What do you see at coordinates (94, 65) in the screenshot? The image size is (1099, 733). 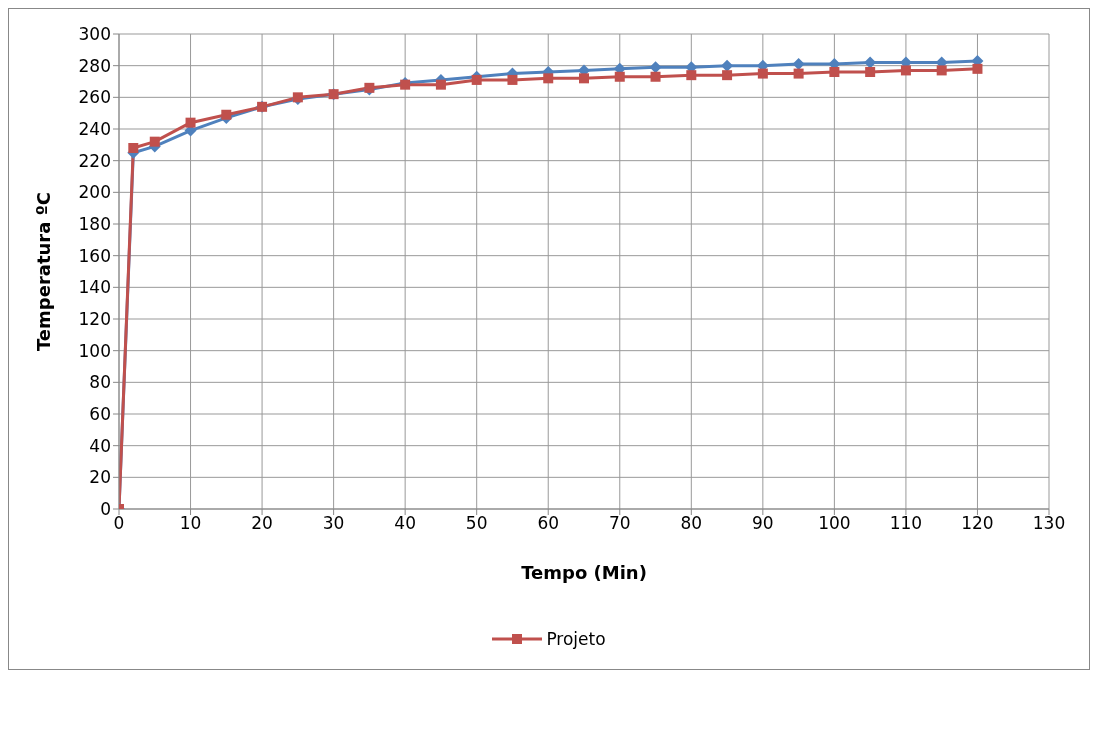 I see `y-tick-label: 280` at bounding box center [94, 65].